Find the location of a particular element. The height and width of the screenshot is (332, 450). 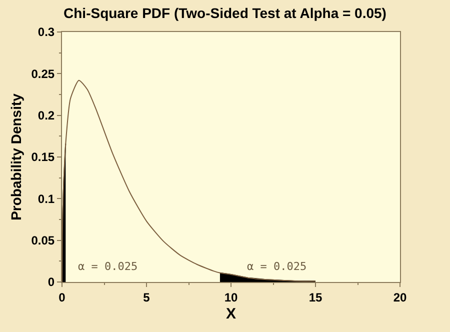

chart-title: Chi-Square PDF (Two-Sided Test at Alpha = 0.05) is located at coordinates (225, 13).